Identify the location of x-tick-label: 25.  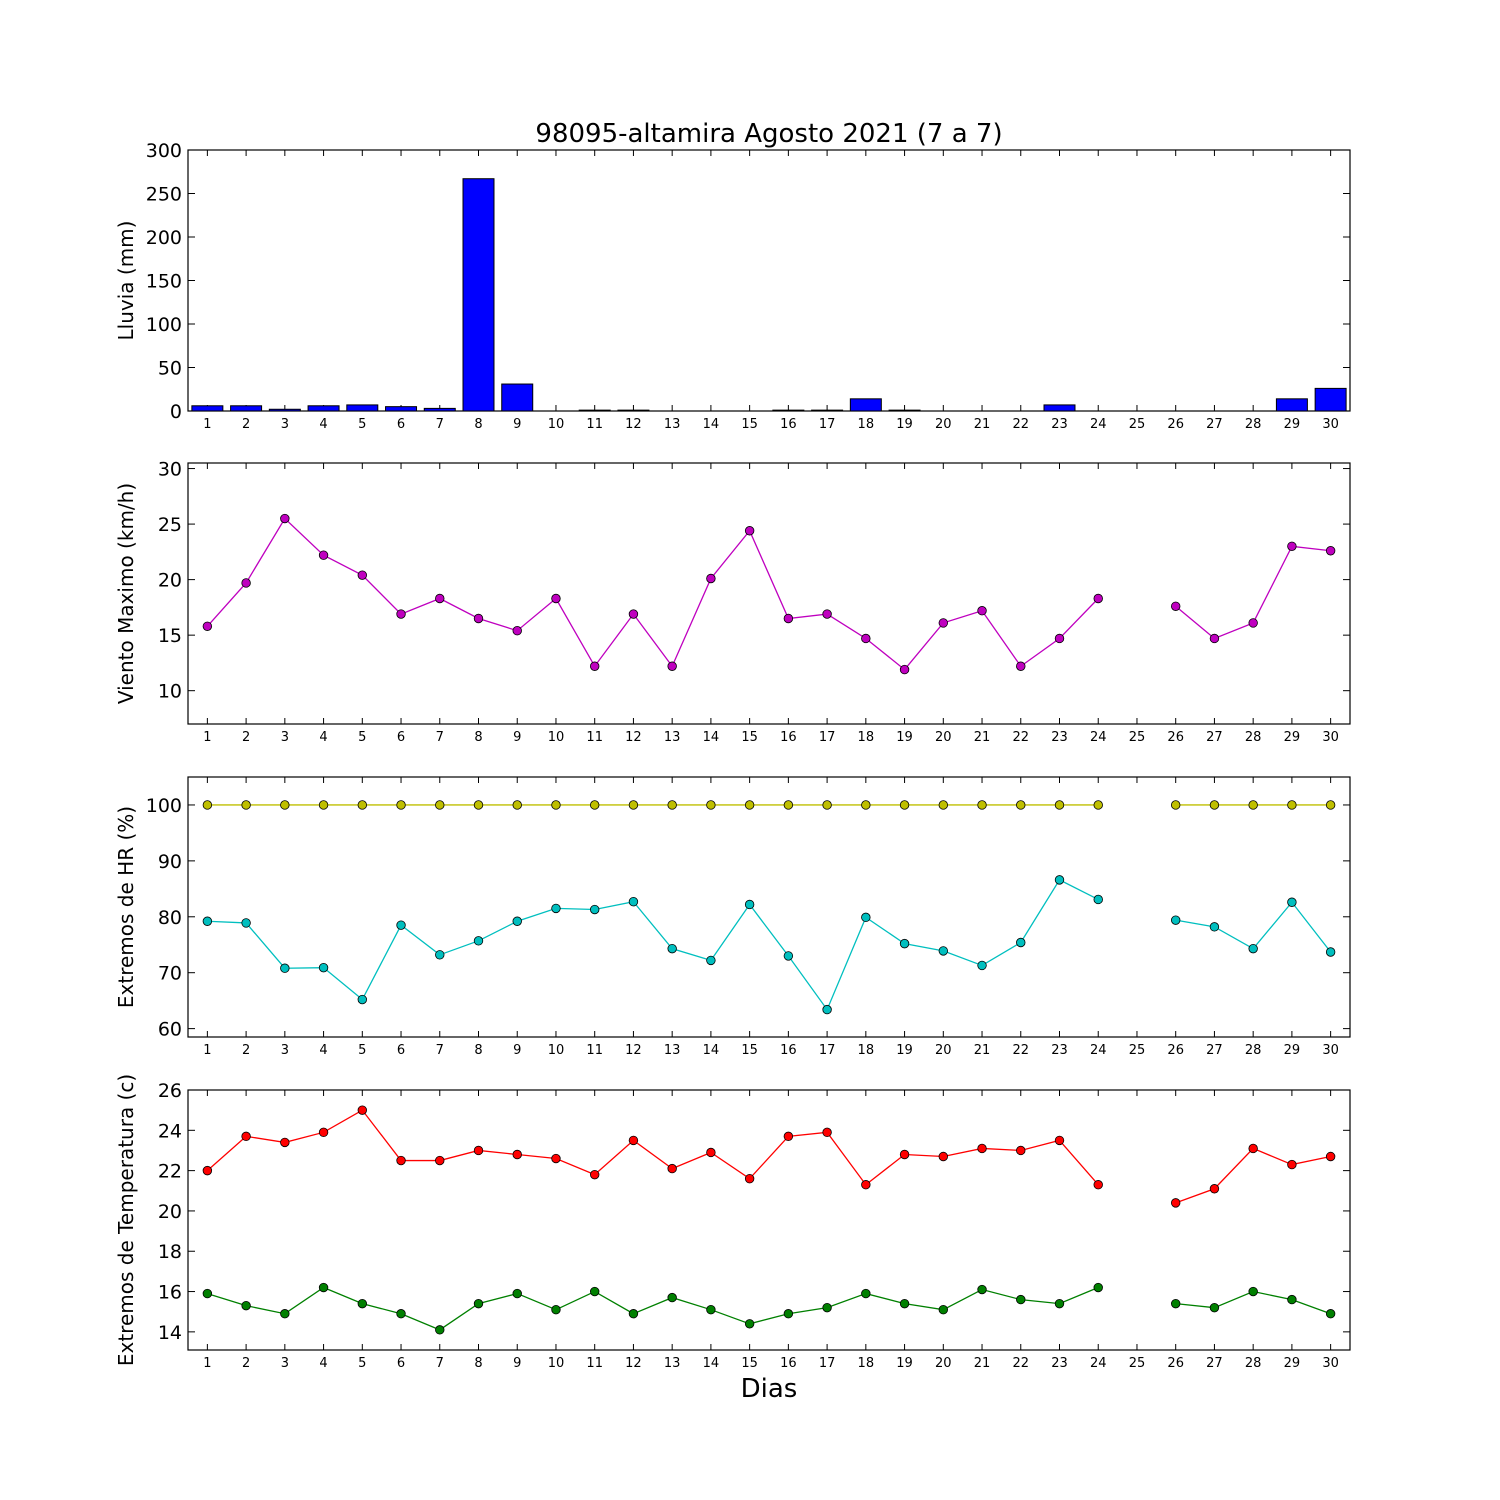
(1137, 737).